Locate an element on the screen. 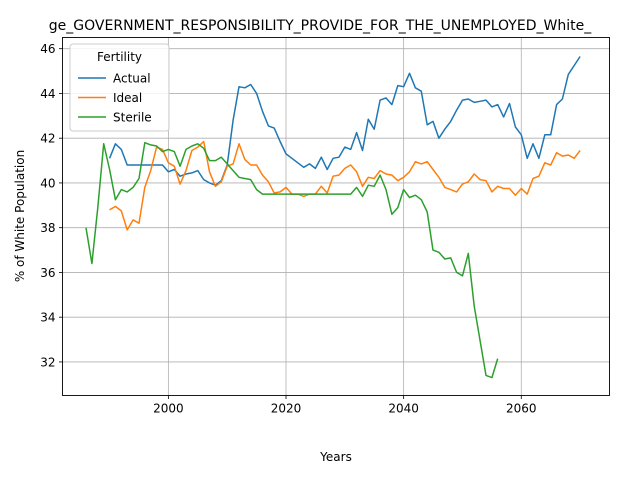 This screenshot has width=640, height=480. legend: Fertility Actual Ideal Sterile is located at coordinates (119, 87).